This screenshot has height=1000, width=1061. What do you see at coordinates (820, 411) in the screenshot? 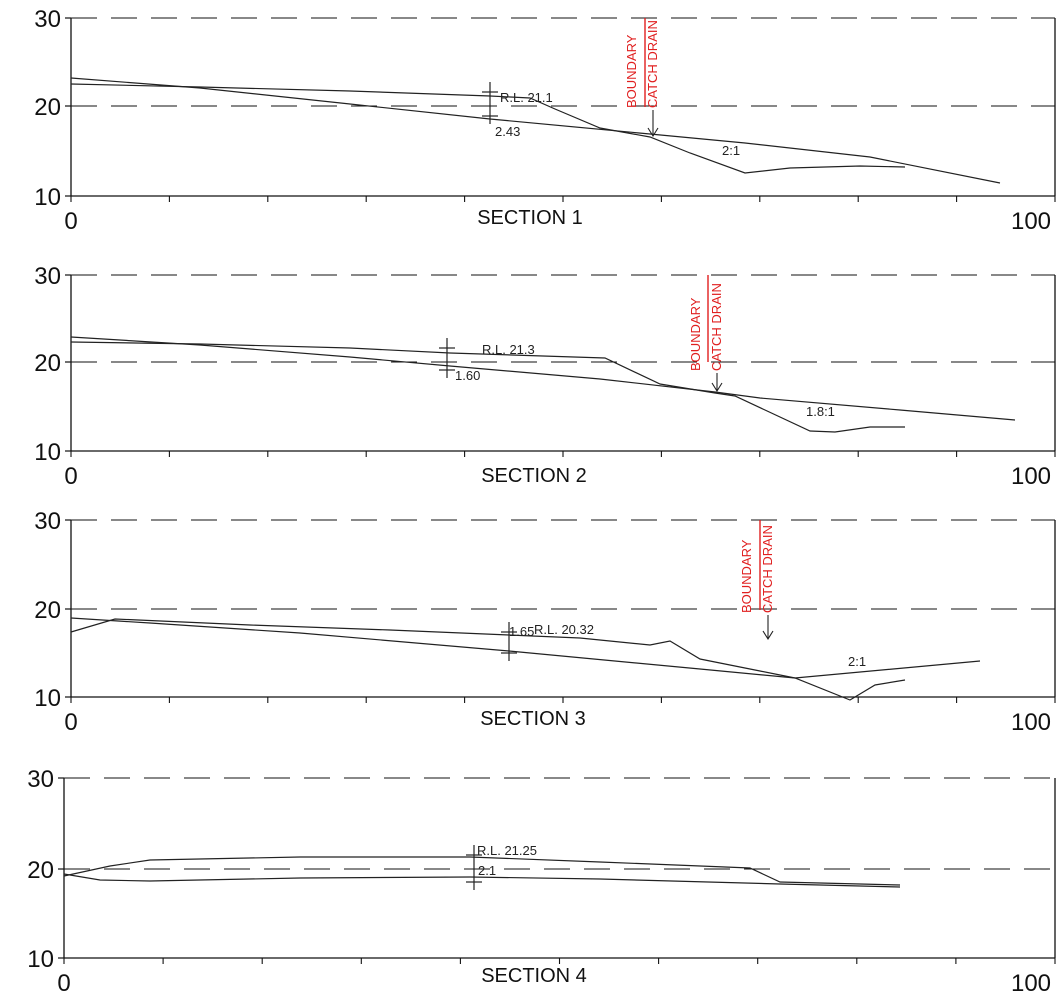
I see `slope-label: 1.8:1` at bounding box center [820, 411].